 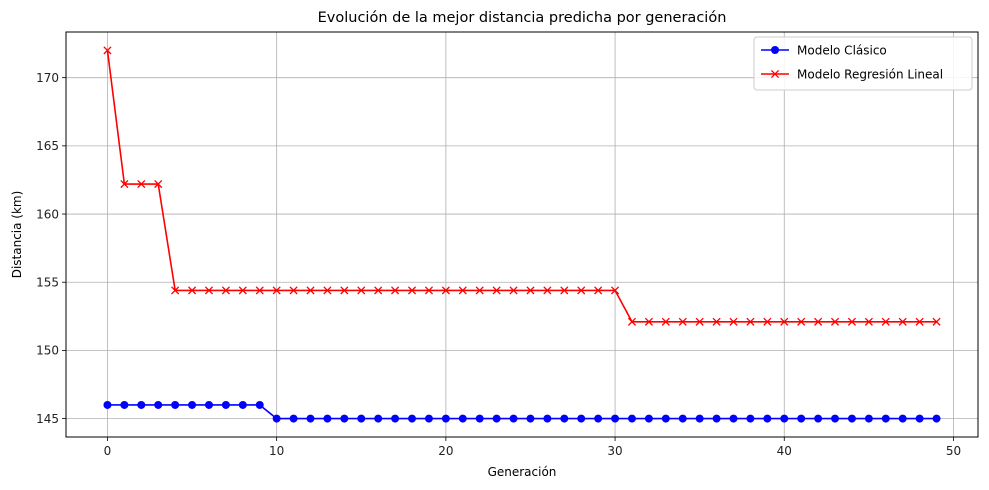 I want to click on y-axis-label: Distancia (km), so click(x=17, y=235).